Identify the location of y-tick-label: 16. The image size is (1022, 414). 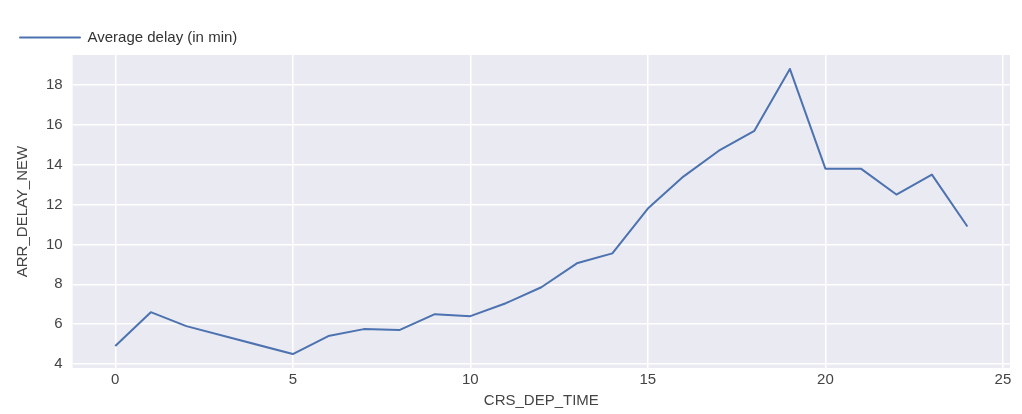
(54, 123).